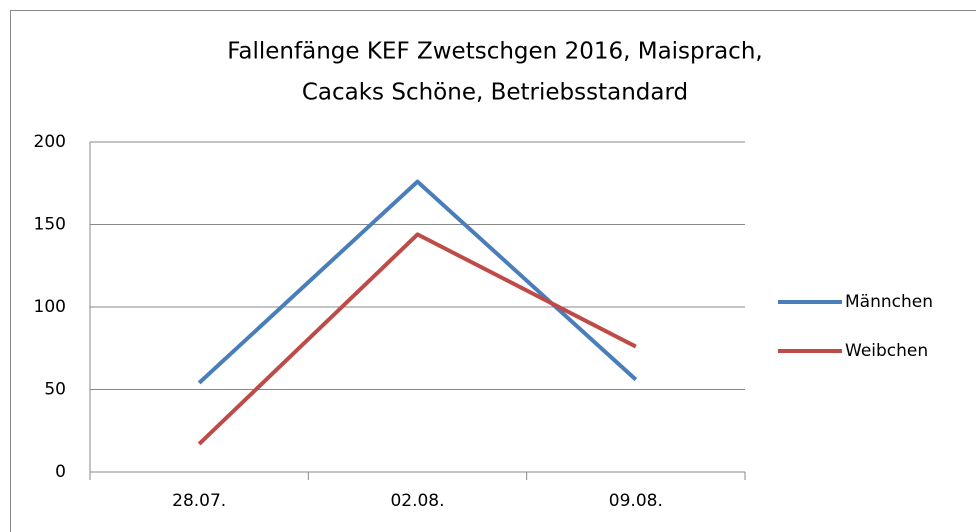 The width and height of the screenshot is (976, 532). Describe the element at coordinates (886, 351) in the screenshot. I see `legend-label: Weibchen` at that location.